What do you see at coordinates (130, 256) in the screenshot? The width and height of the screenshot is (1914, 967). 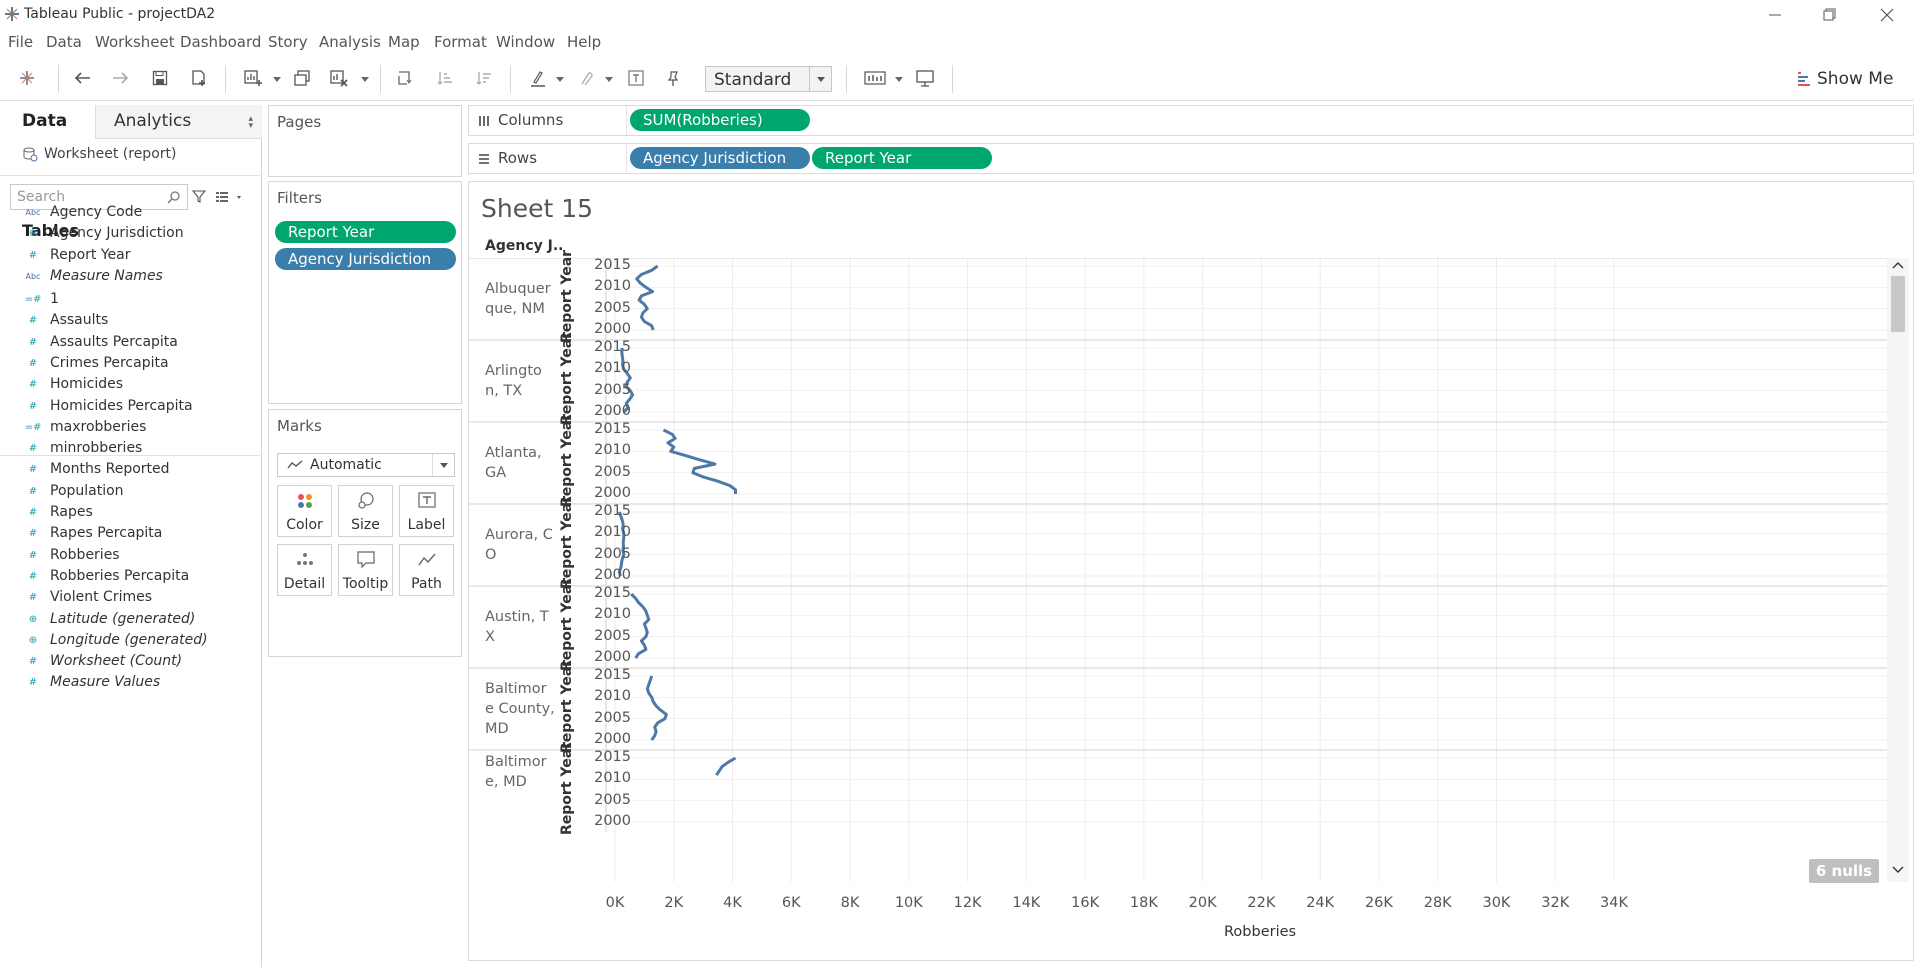 I see `field-report-year: # Report Year` at bounding box center [130, 256].